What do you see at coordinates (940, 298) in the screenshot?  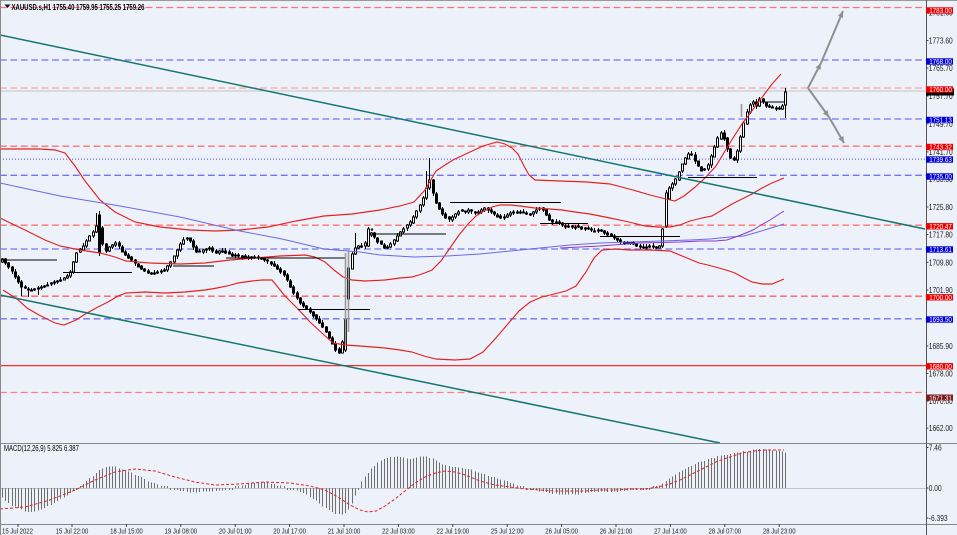 I see `svg-text: 1700.00` at bounding box center [940, 298].